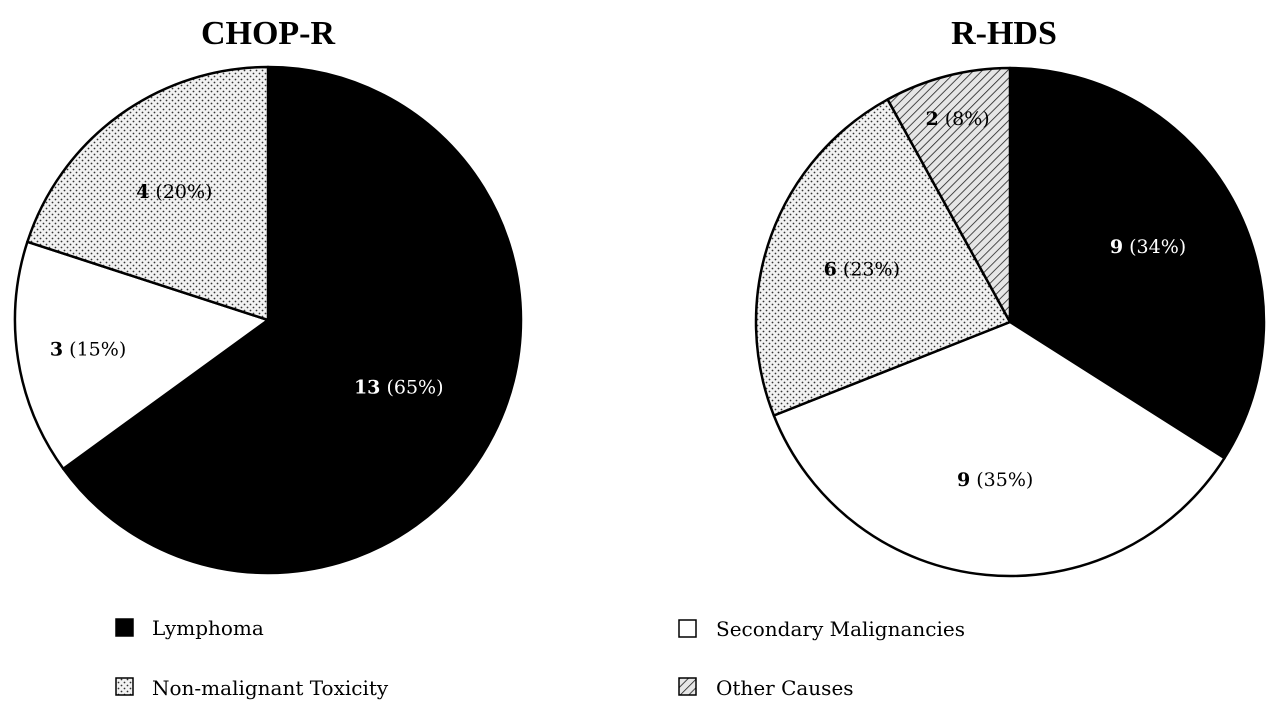 This screenshot has height=712, width=1280. What do you see at coordinates (868, 270) in the screenshot?
I see `data-label-percent: (23%)` at bounding box center [868, 270].